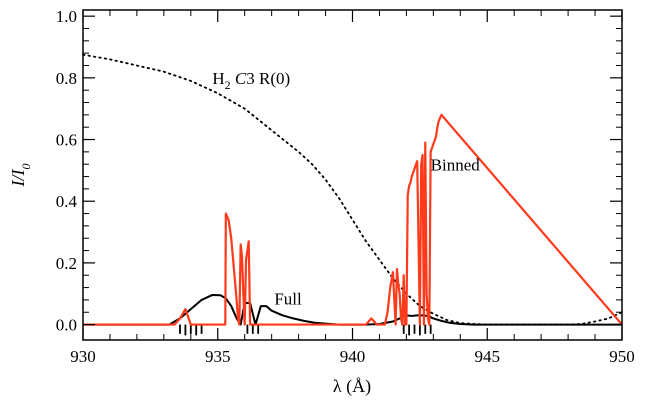 This screenshot has height=403, width=645. Describe the element at coordinates (218, 356) in the screenshot. I see `x-tick-label: 935` at that location.